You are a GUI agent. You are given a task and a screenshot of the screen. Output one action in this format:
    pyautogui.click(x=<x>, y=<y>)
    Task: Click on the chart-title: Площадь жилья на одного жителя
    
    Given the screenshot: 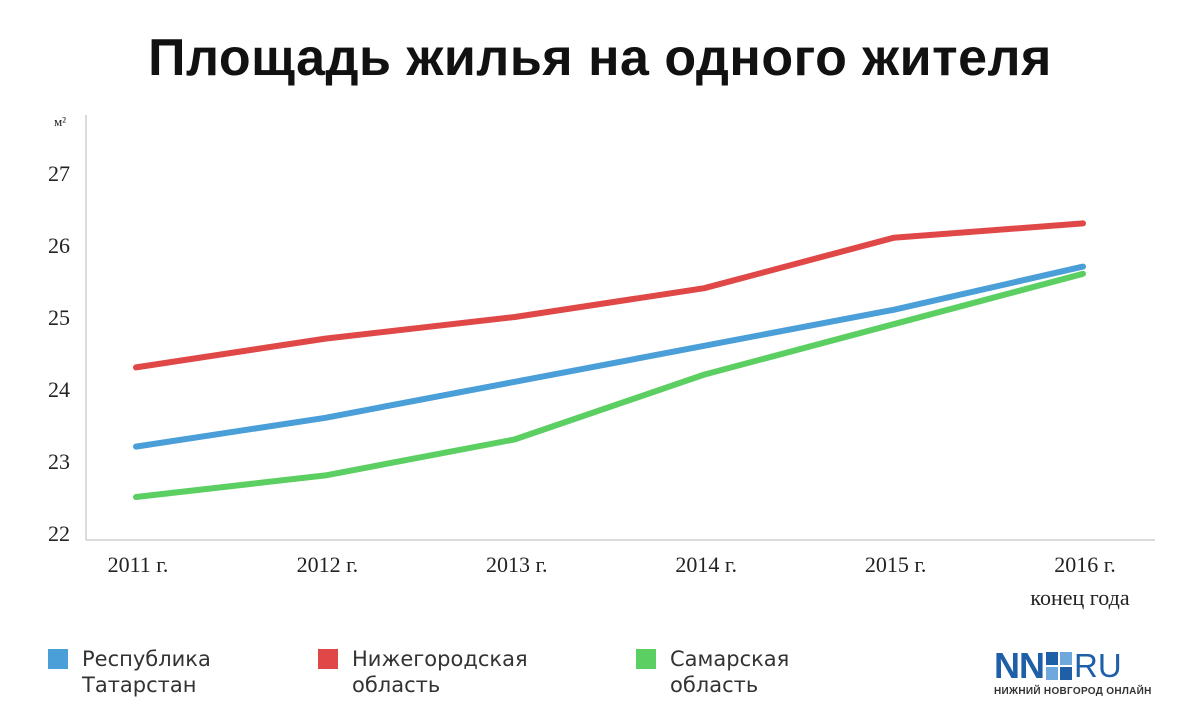 What is the action you would take?
    pyautogui.click(x=600, y=58)
    